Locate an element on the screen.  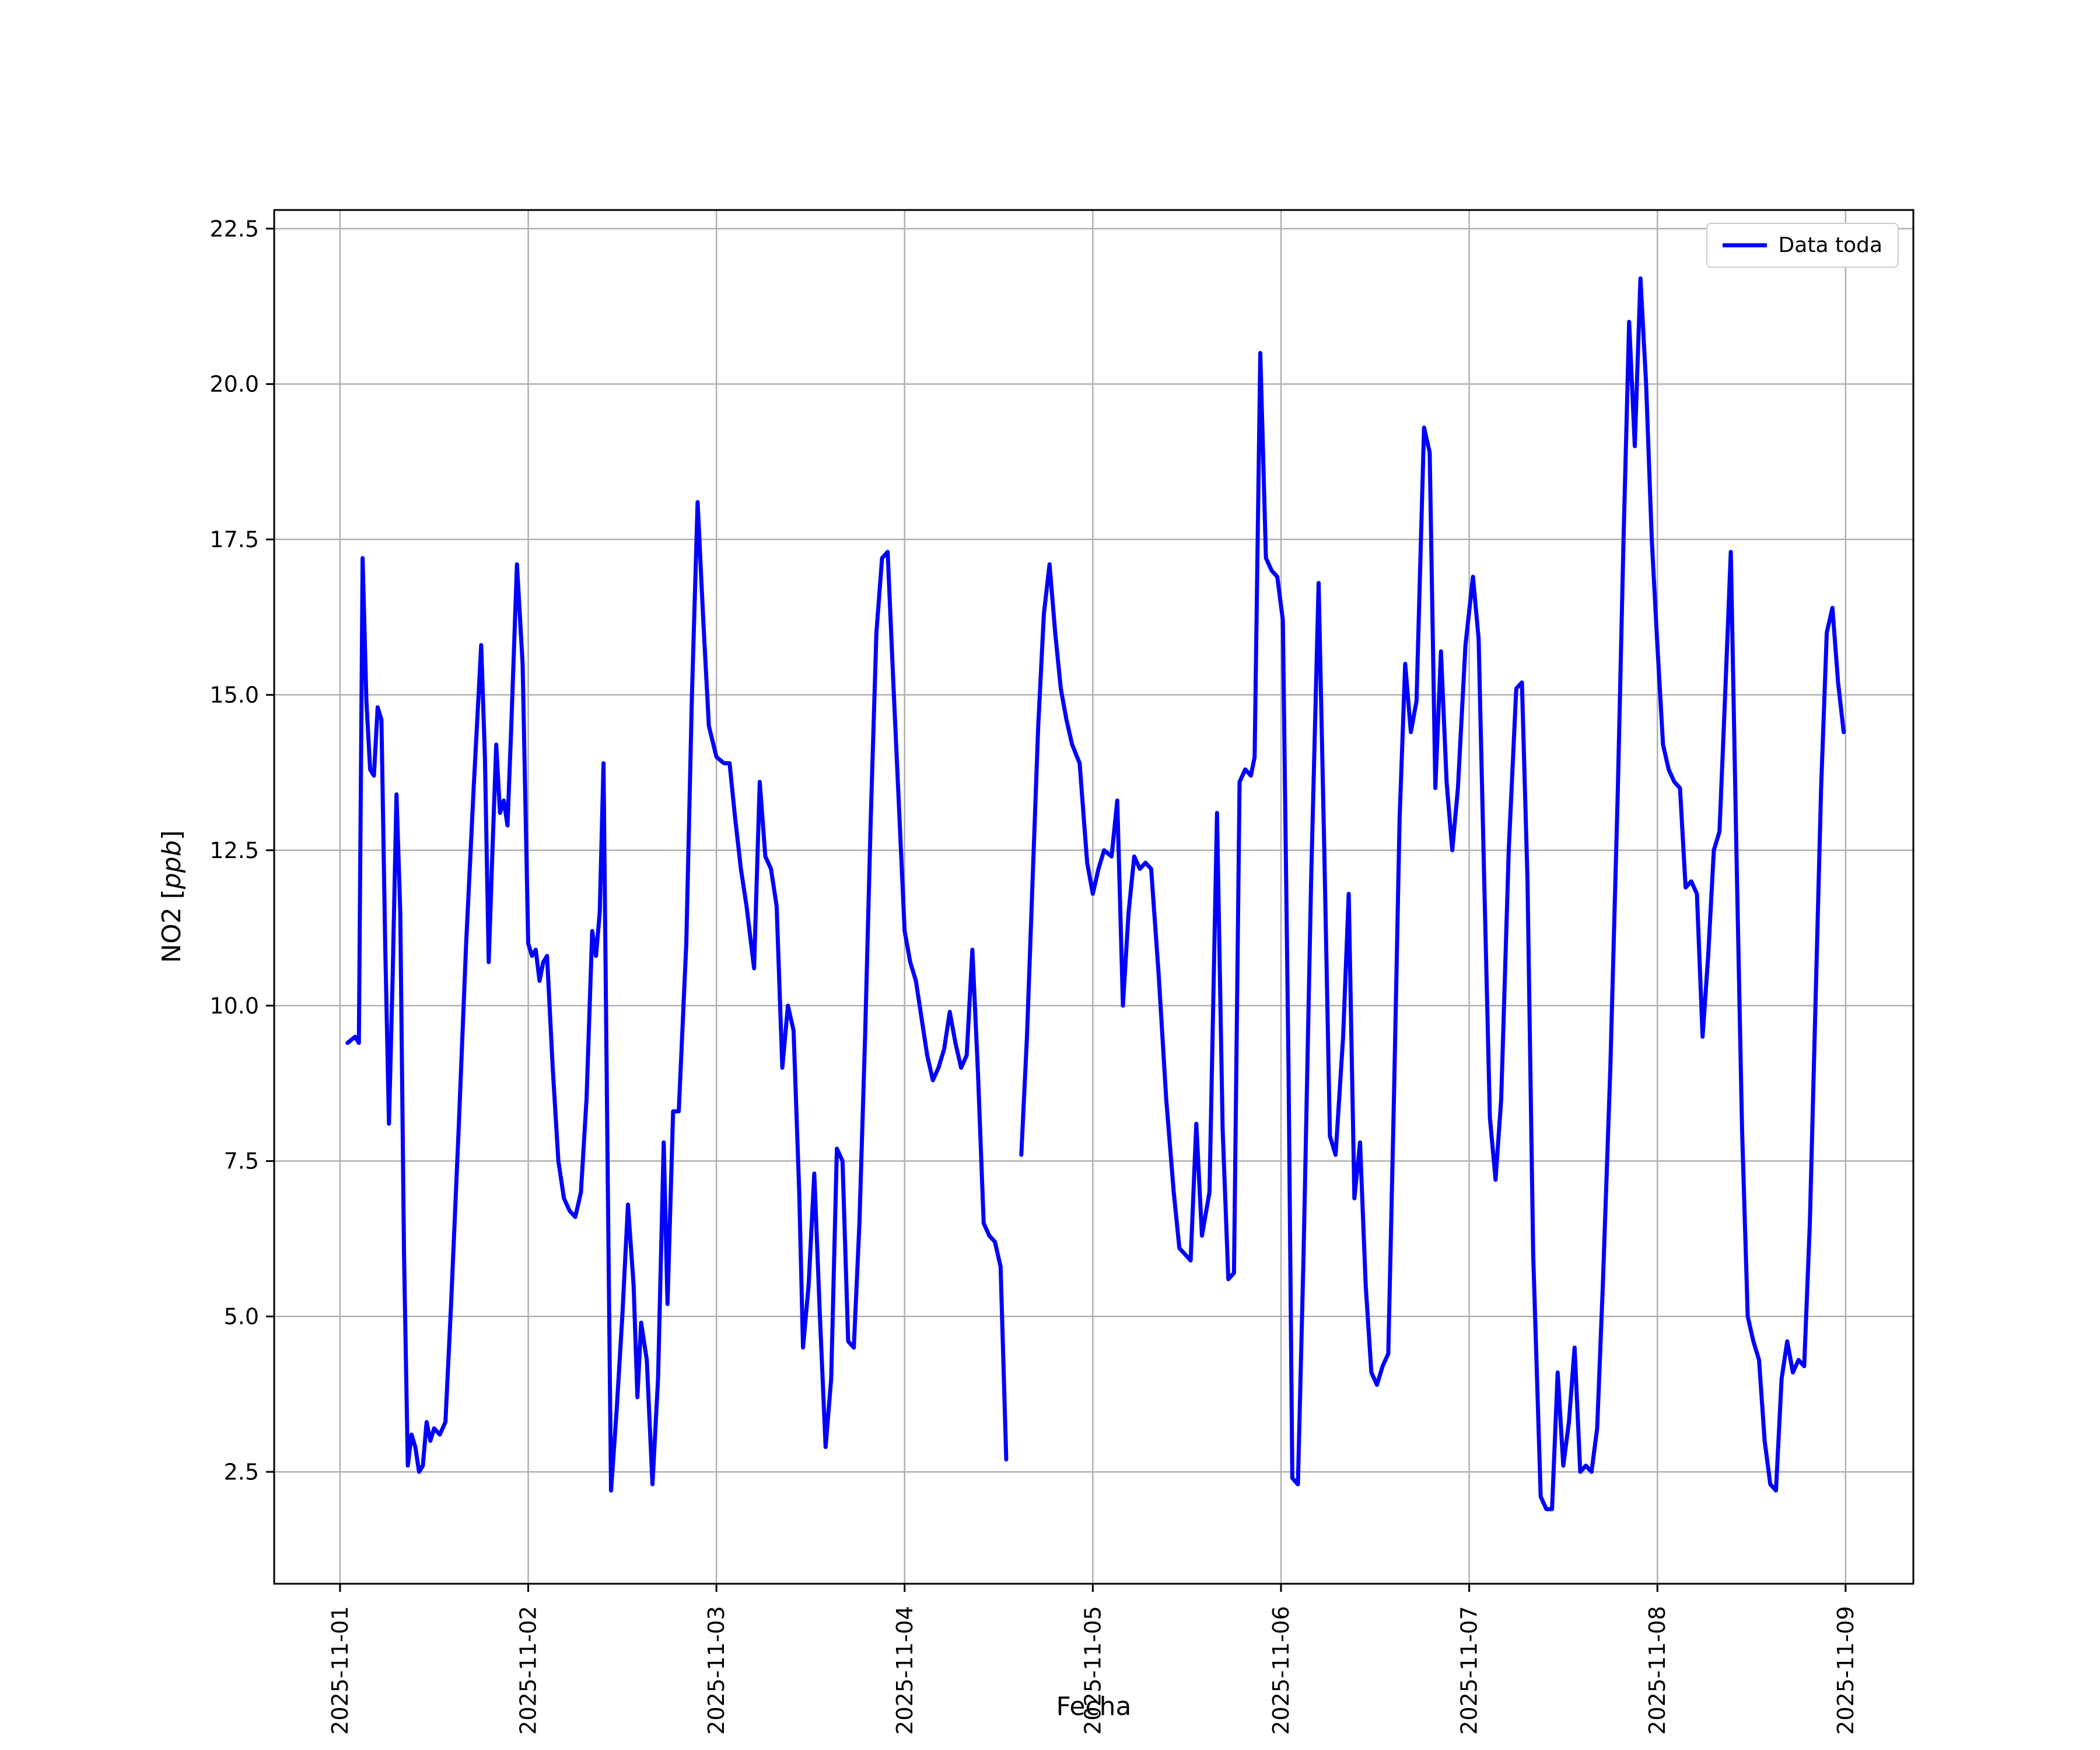
y-tick-label: 12.5 is located at coordinates (234, 850).